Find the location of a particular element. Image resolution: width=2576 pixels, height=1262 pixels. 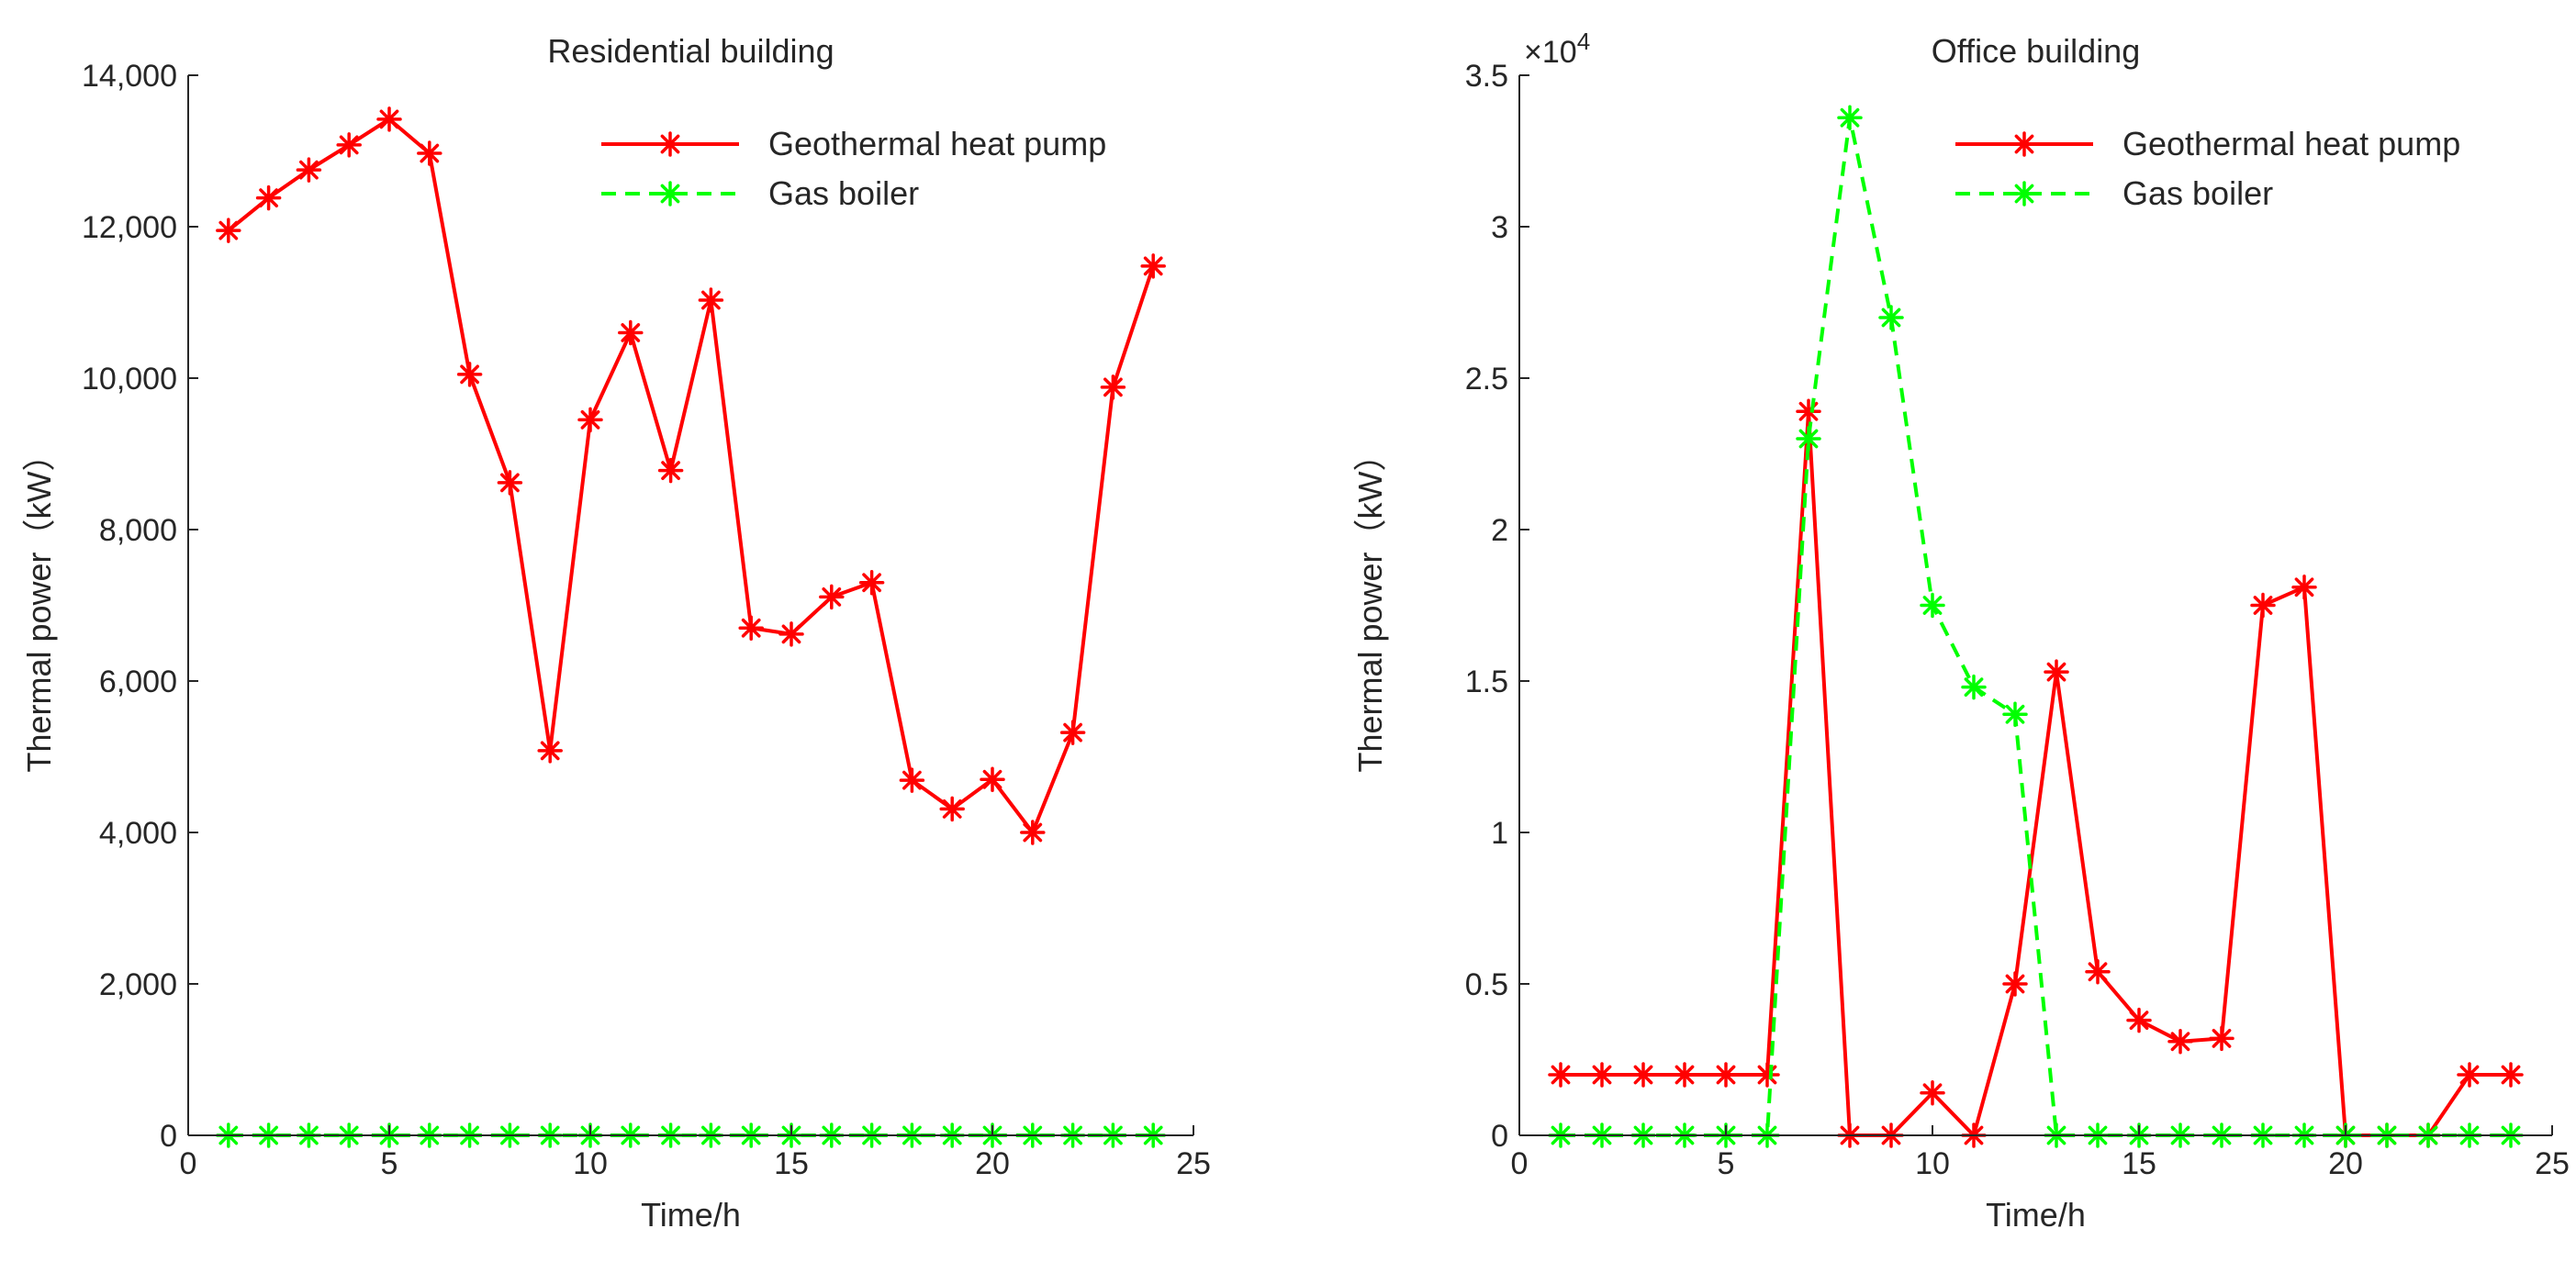

y-tick-label: 1.5 is located at coordinates (1486, 682).